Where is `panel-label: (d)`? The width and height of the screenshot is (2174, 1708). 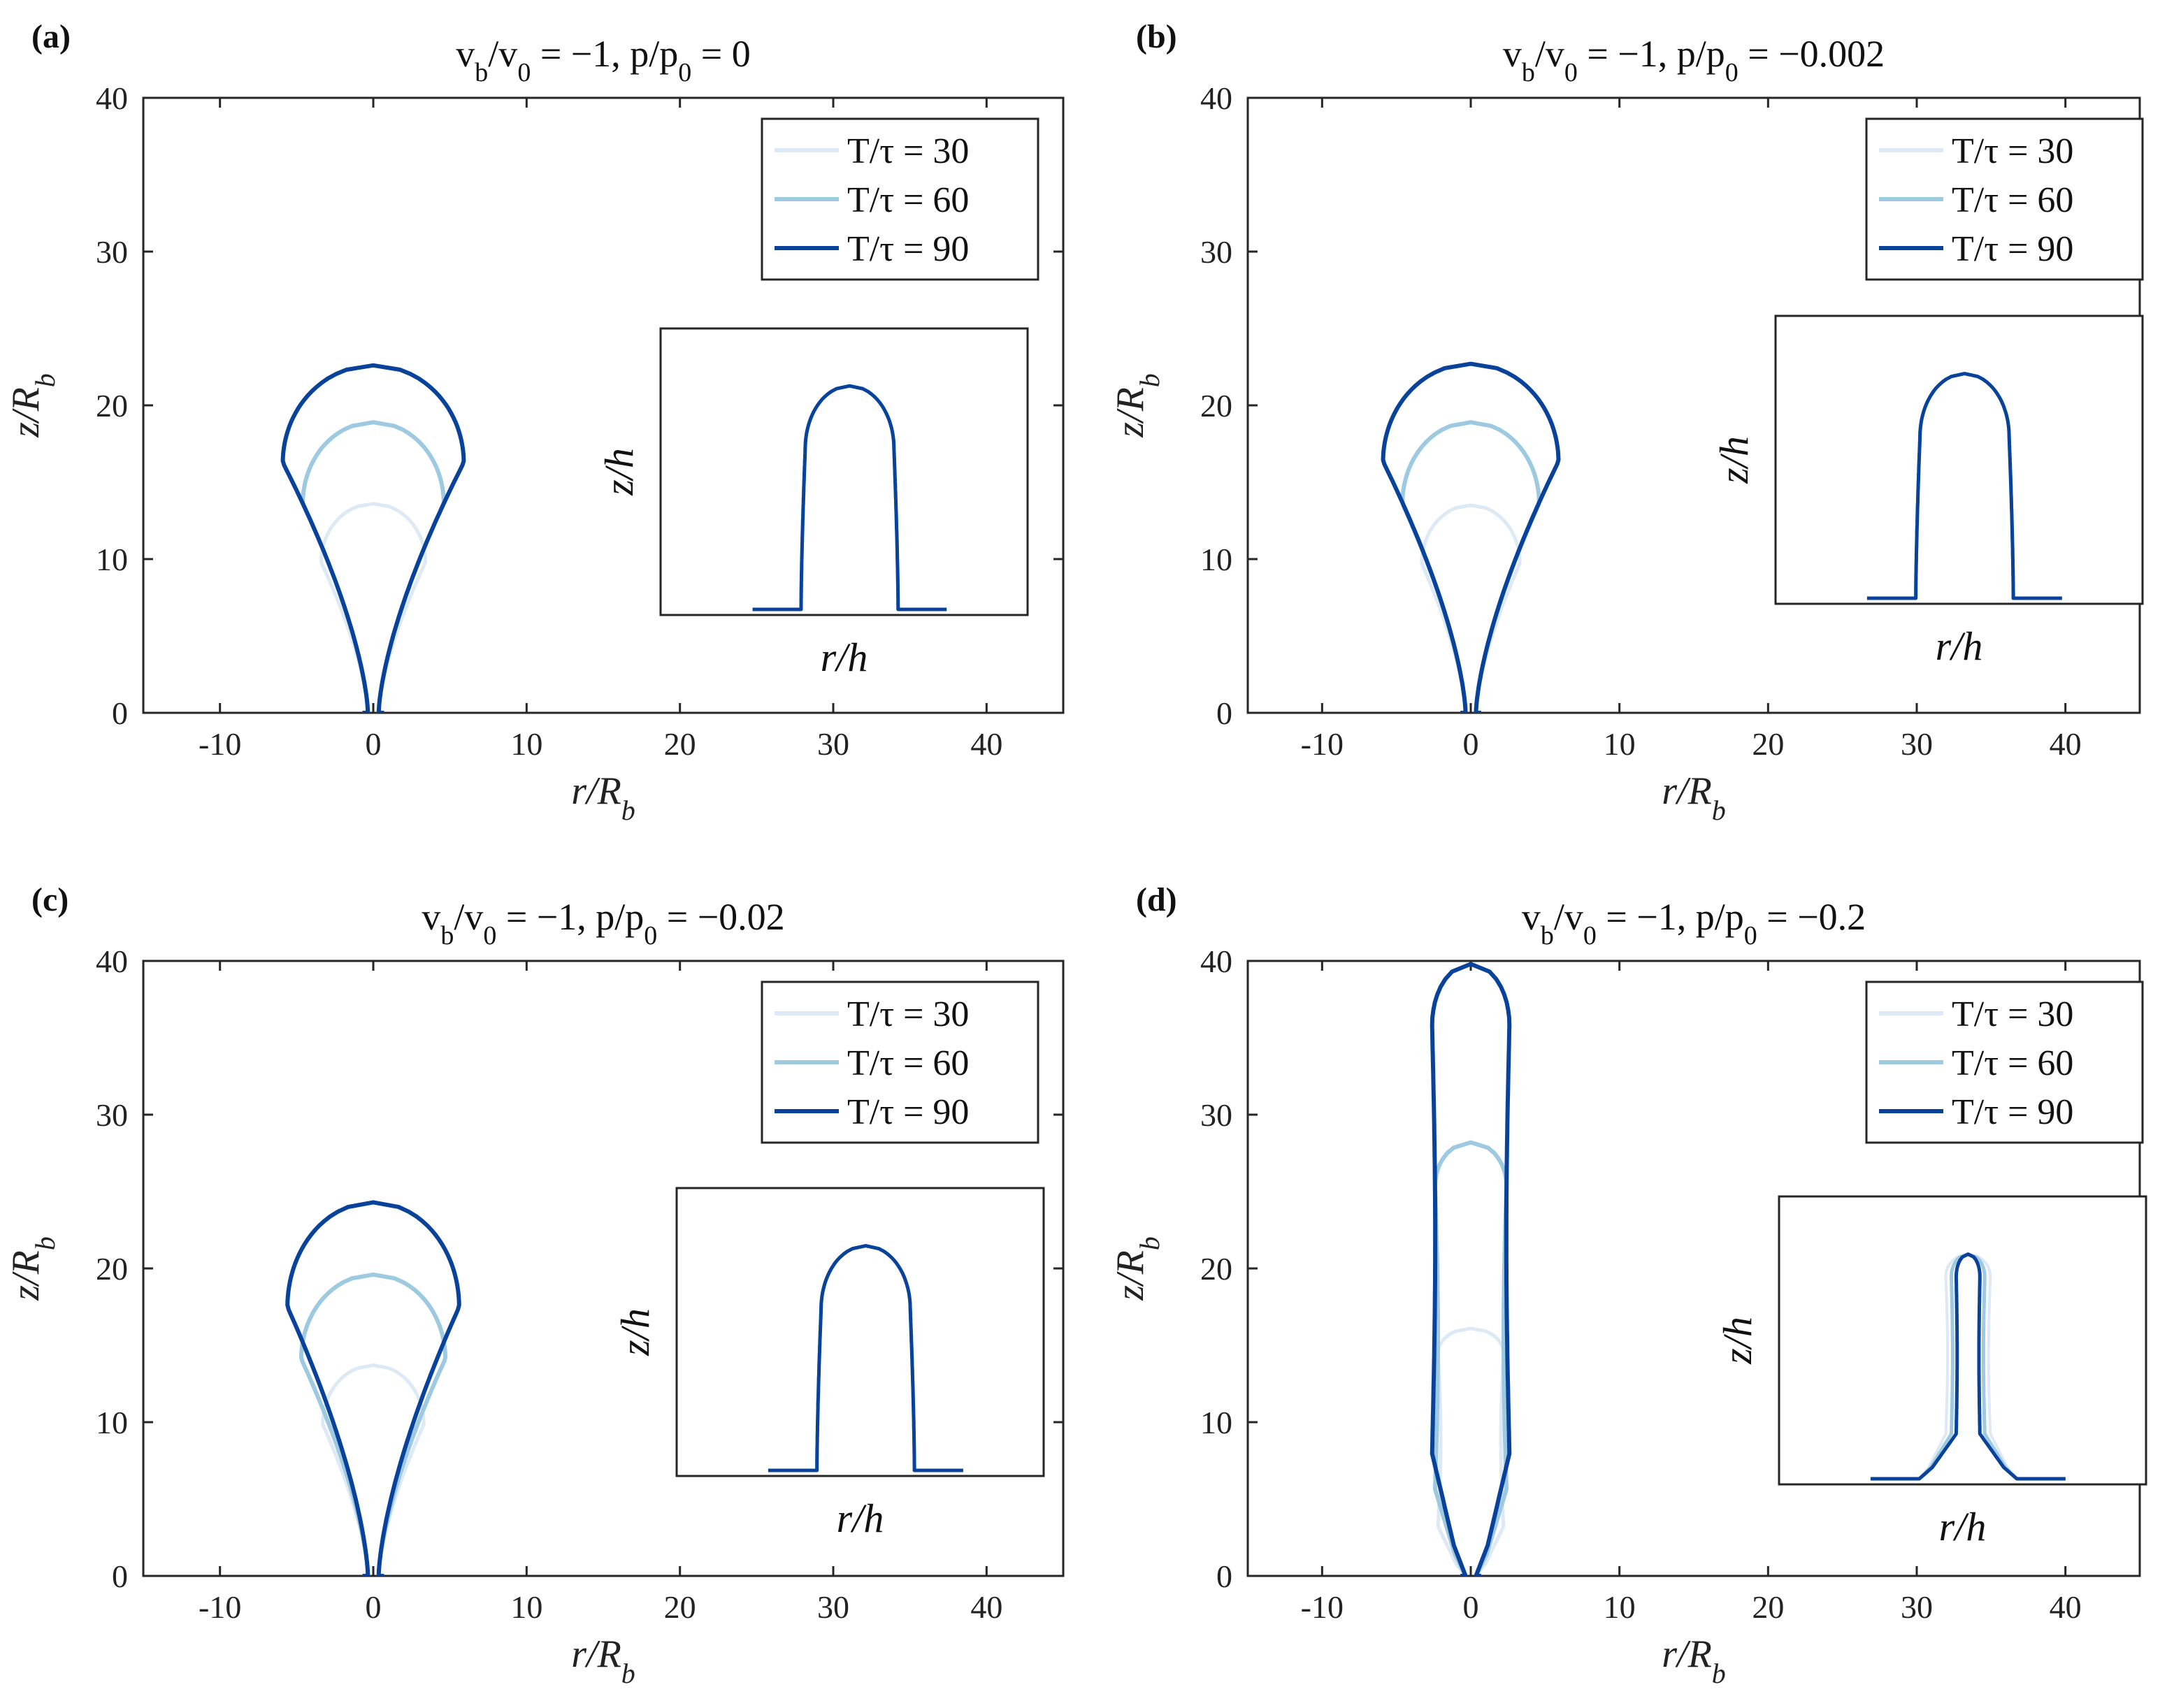 panel-label: (d) is located at coordinates (1156, 899).